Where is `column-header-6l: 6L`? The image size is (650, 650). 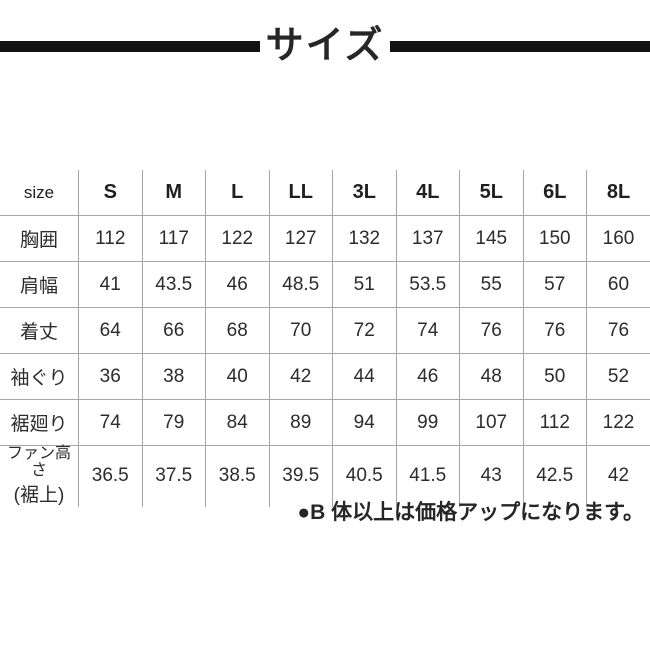 column-header-6l: 6L is located at coordinates (554, 193).